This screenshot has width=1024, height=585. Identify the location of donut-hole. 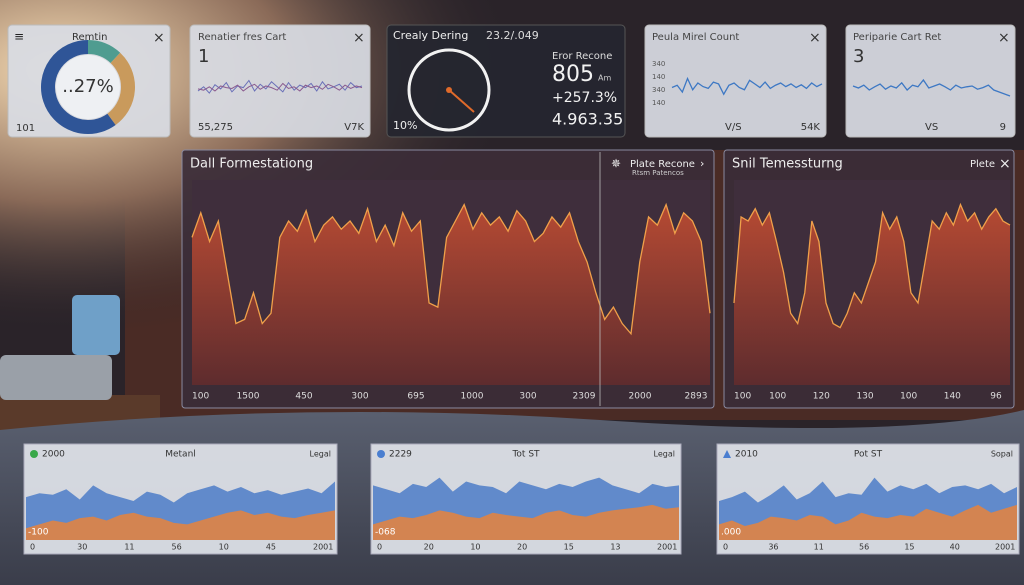
(88, 87).